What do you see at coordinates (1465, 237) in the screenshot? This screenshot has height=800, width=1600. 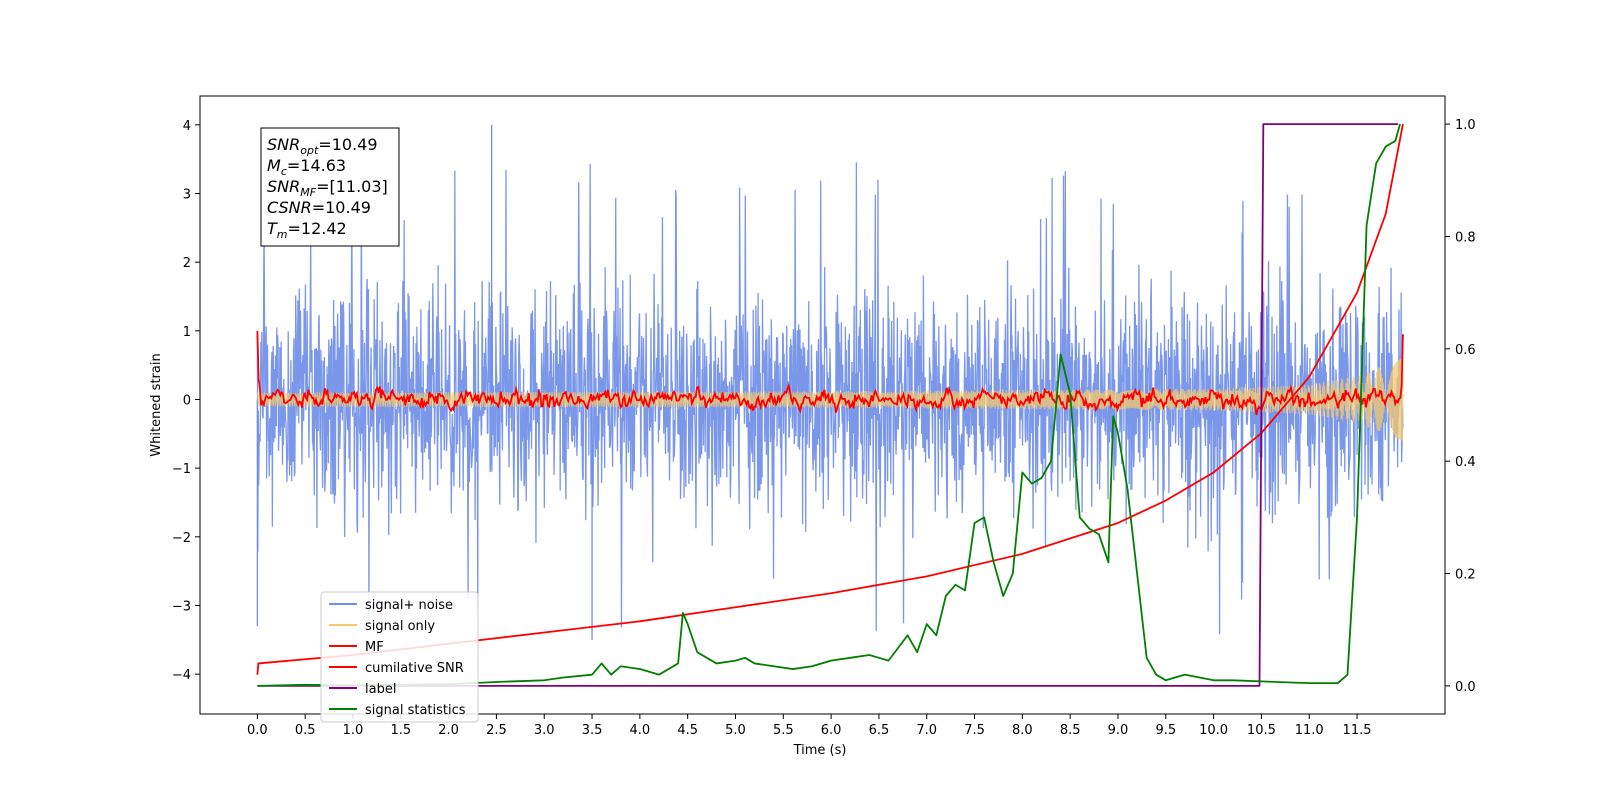 I see `y2-tick-label: 0.8` at bounding box center [1465, 237].